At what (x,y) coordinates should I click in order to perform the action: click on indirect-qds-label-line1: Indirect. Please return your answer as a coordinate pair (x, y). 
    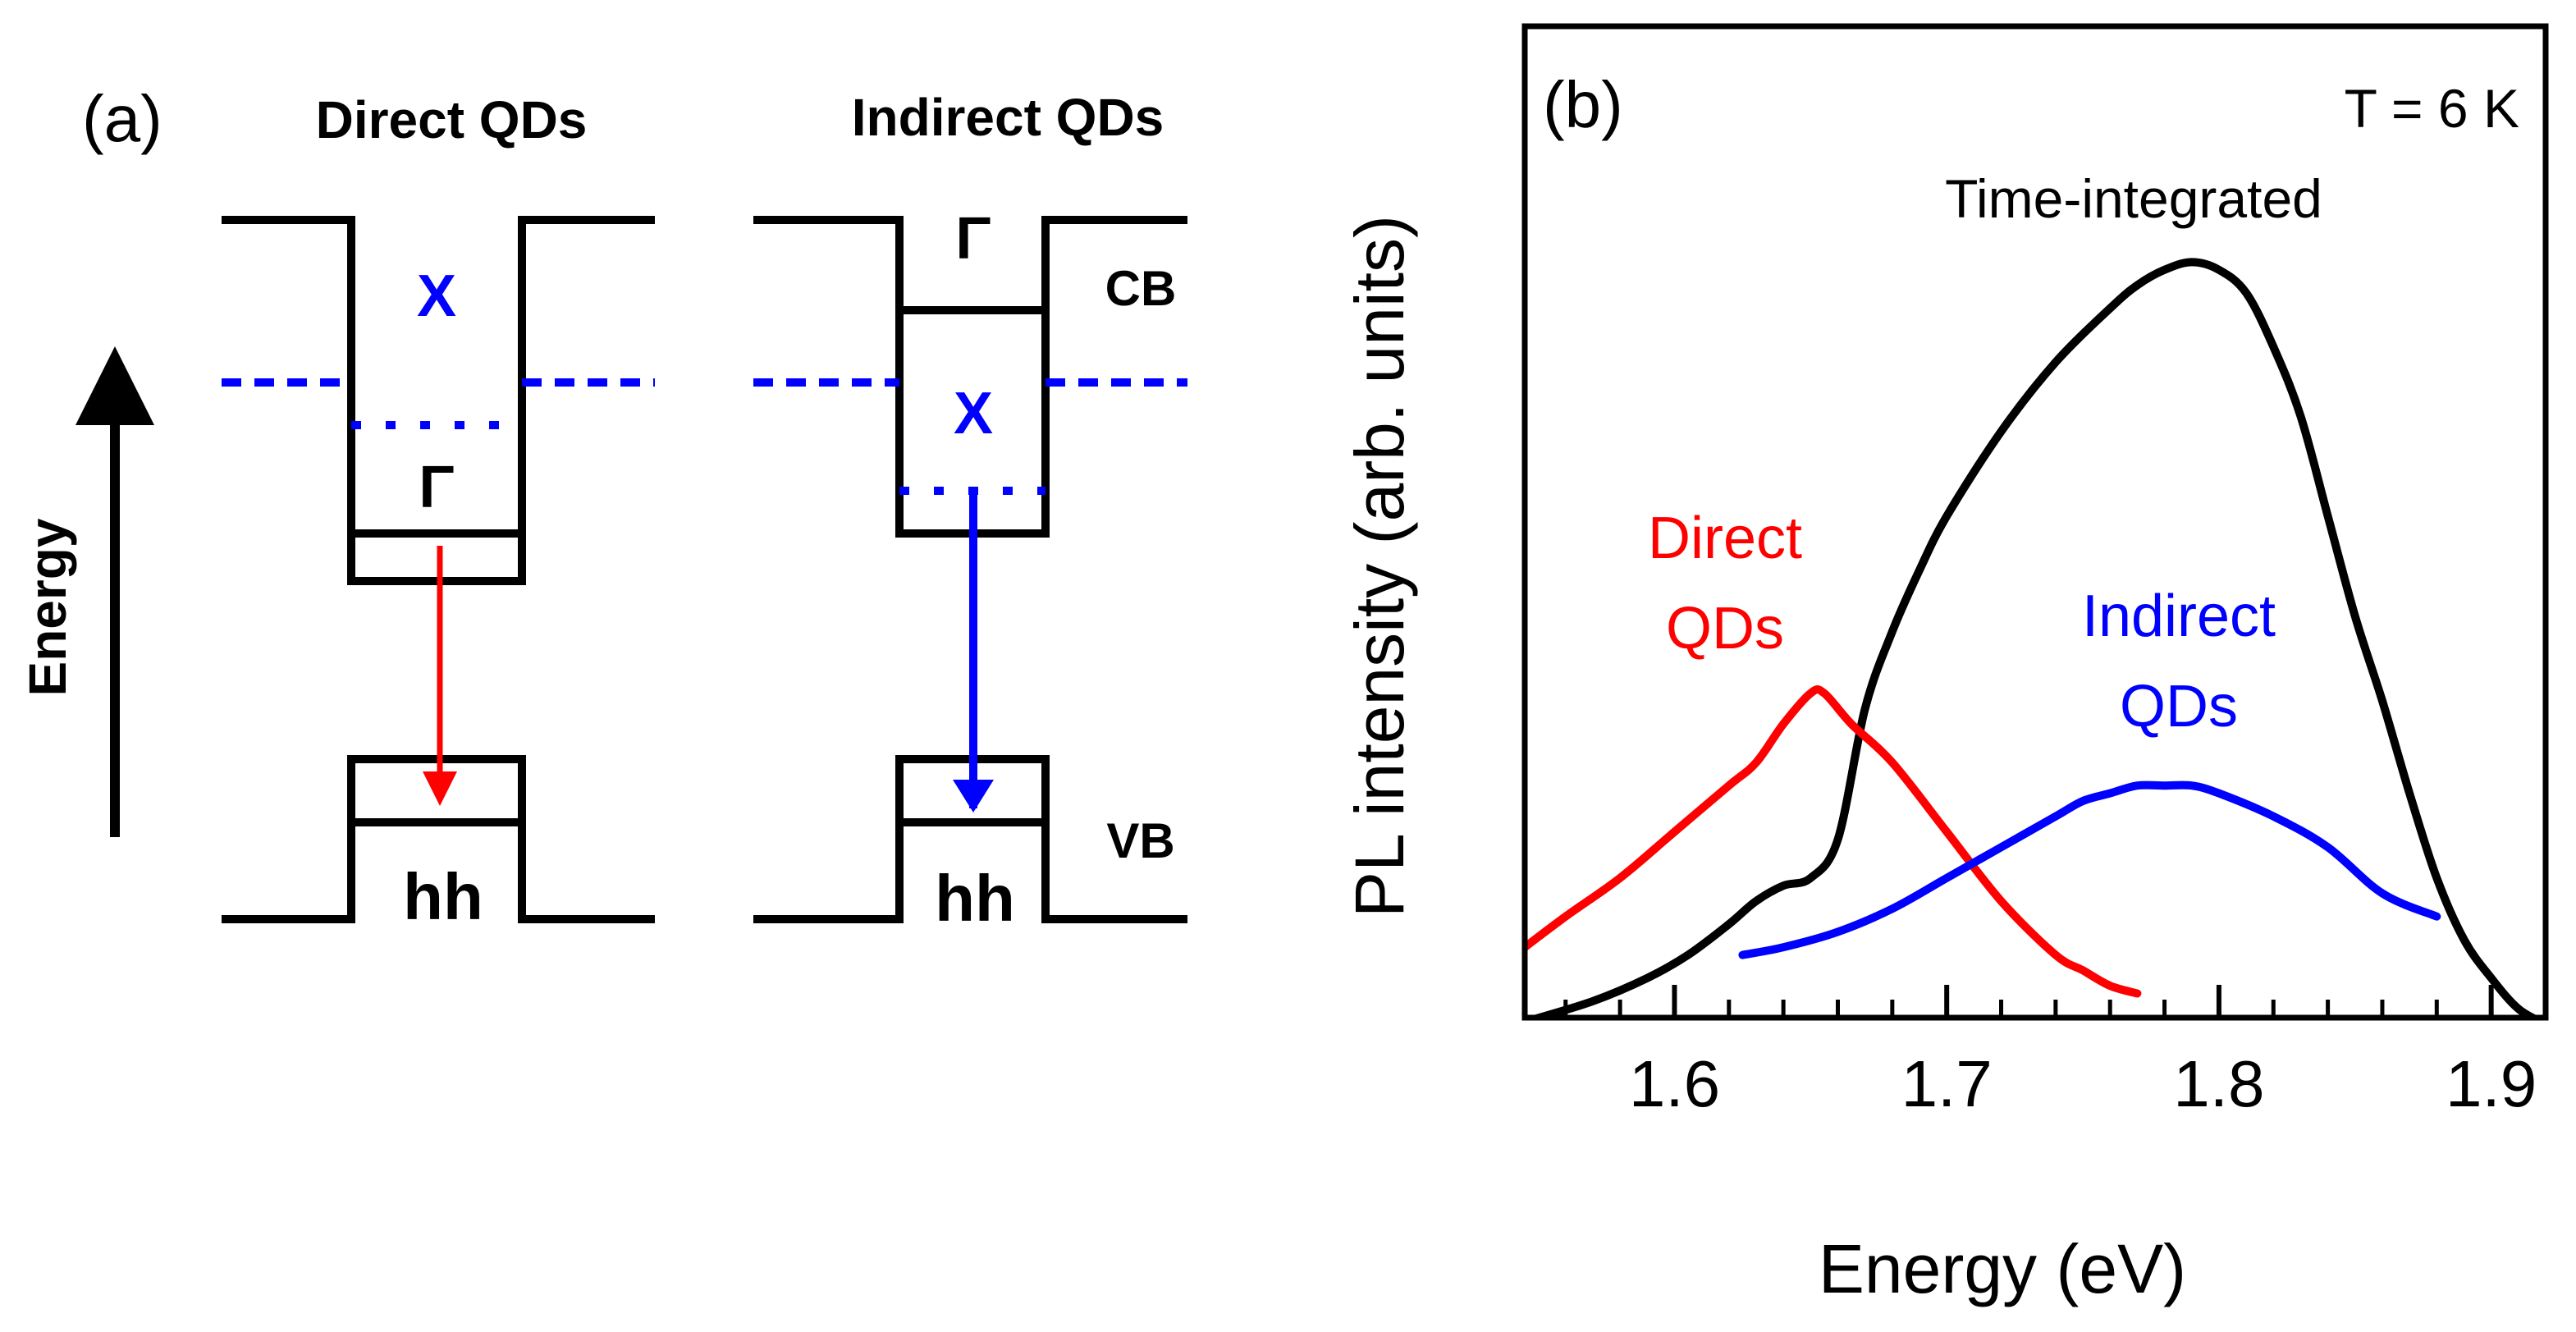
    Looking at the image, I should click on (2179, 616).